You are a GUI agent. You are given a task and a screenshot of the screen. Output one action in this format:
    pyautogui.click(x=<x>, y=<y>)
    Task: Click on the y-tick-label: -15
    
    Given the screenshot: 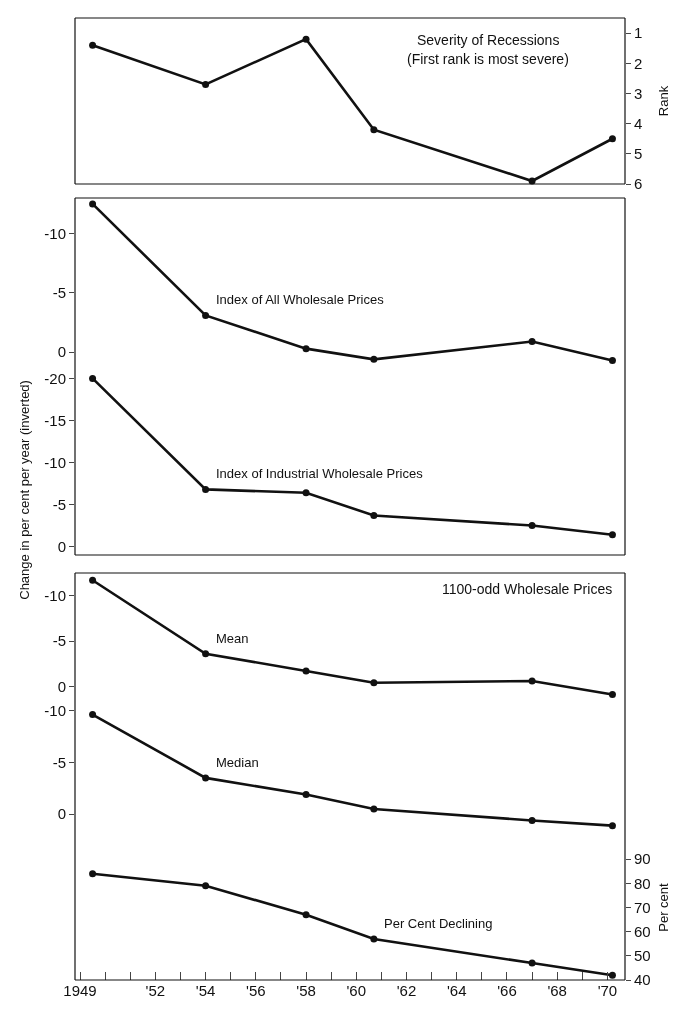 What is the action you would take?
    pyautogui.click(x=55, y=420)
    